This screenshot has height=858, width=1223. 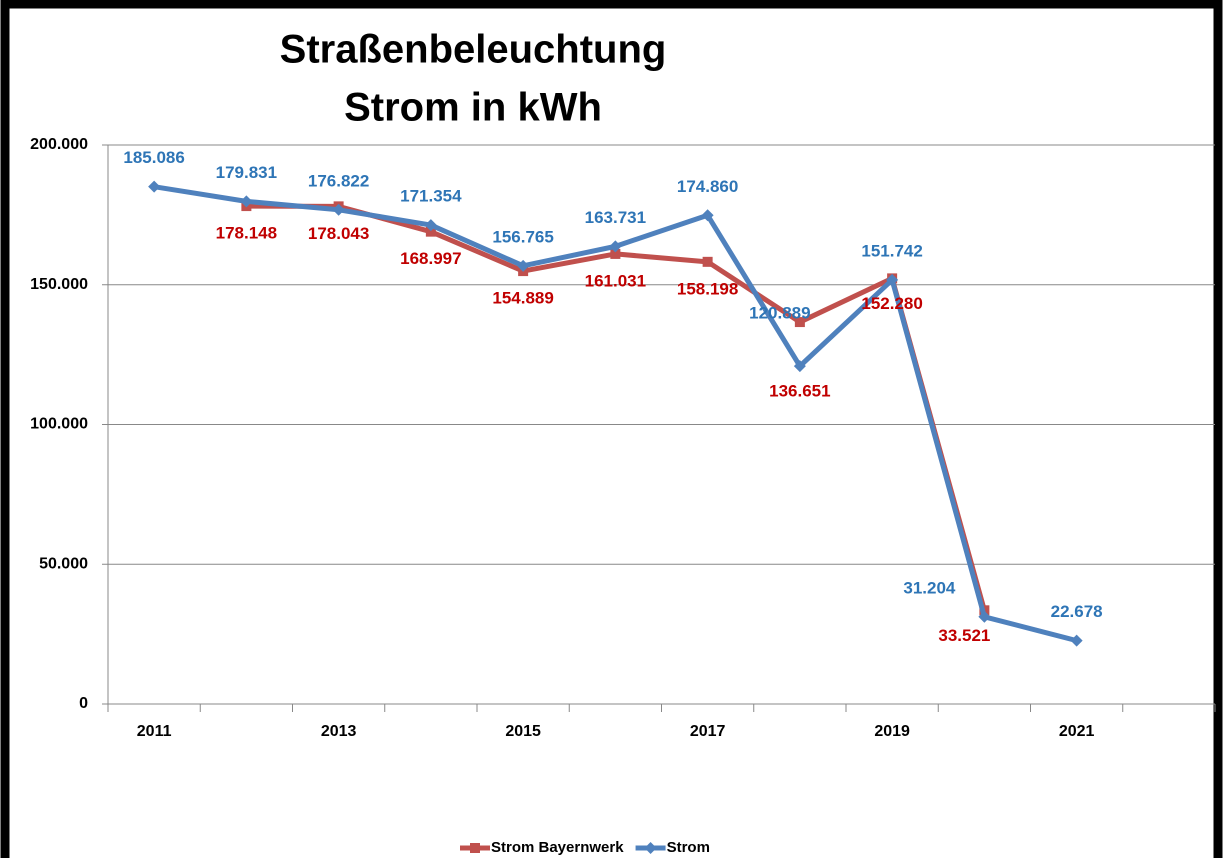 I want to click on chart-title: Straßenbeleuchtung, so click(x=473, y=50).